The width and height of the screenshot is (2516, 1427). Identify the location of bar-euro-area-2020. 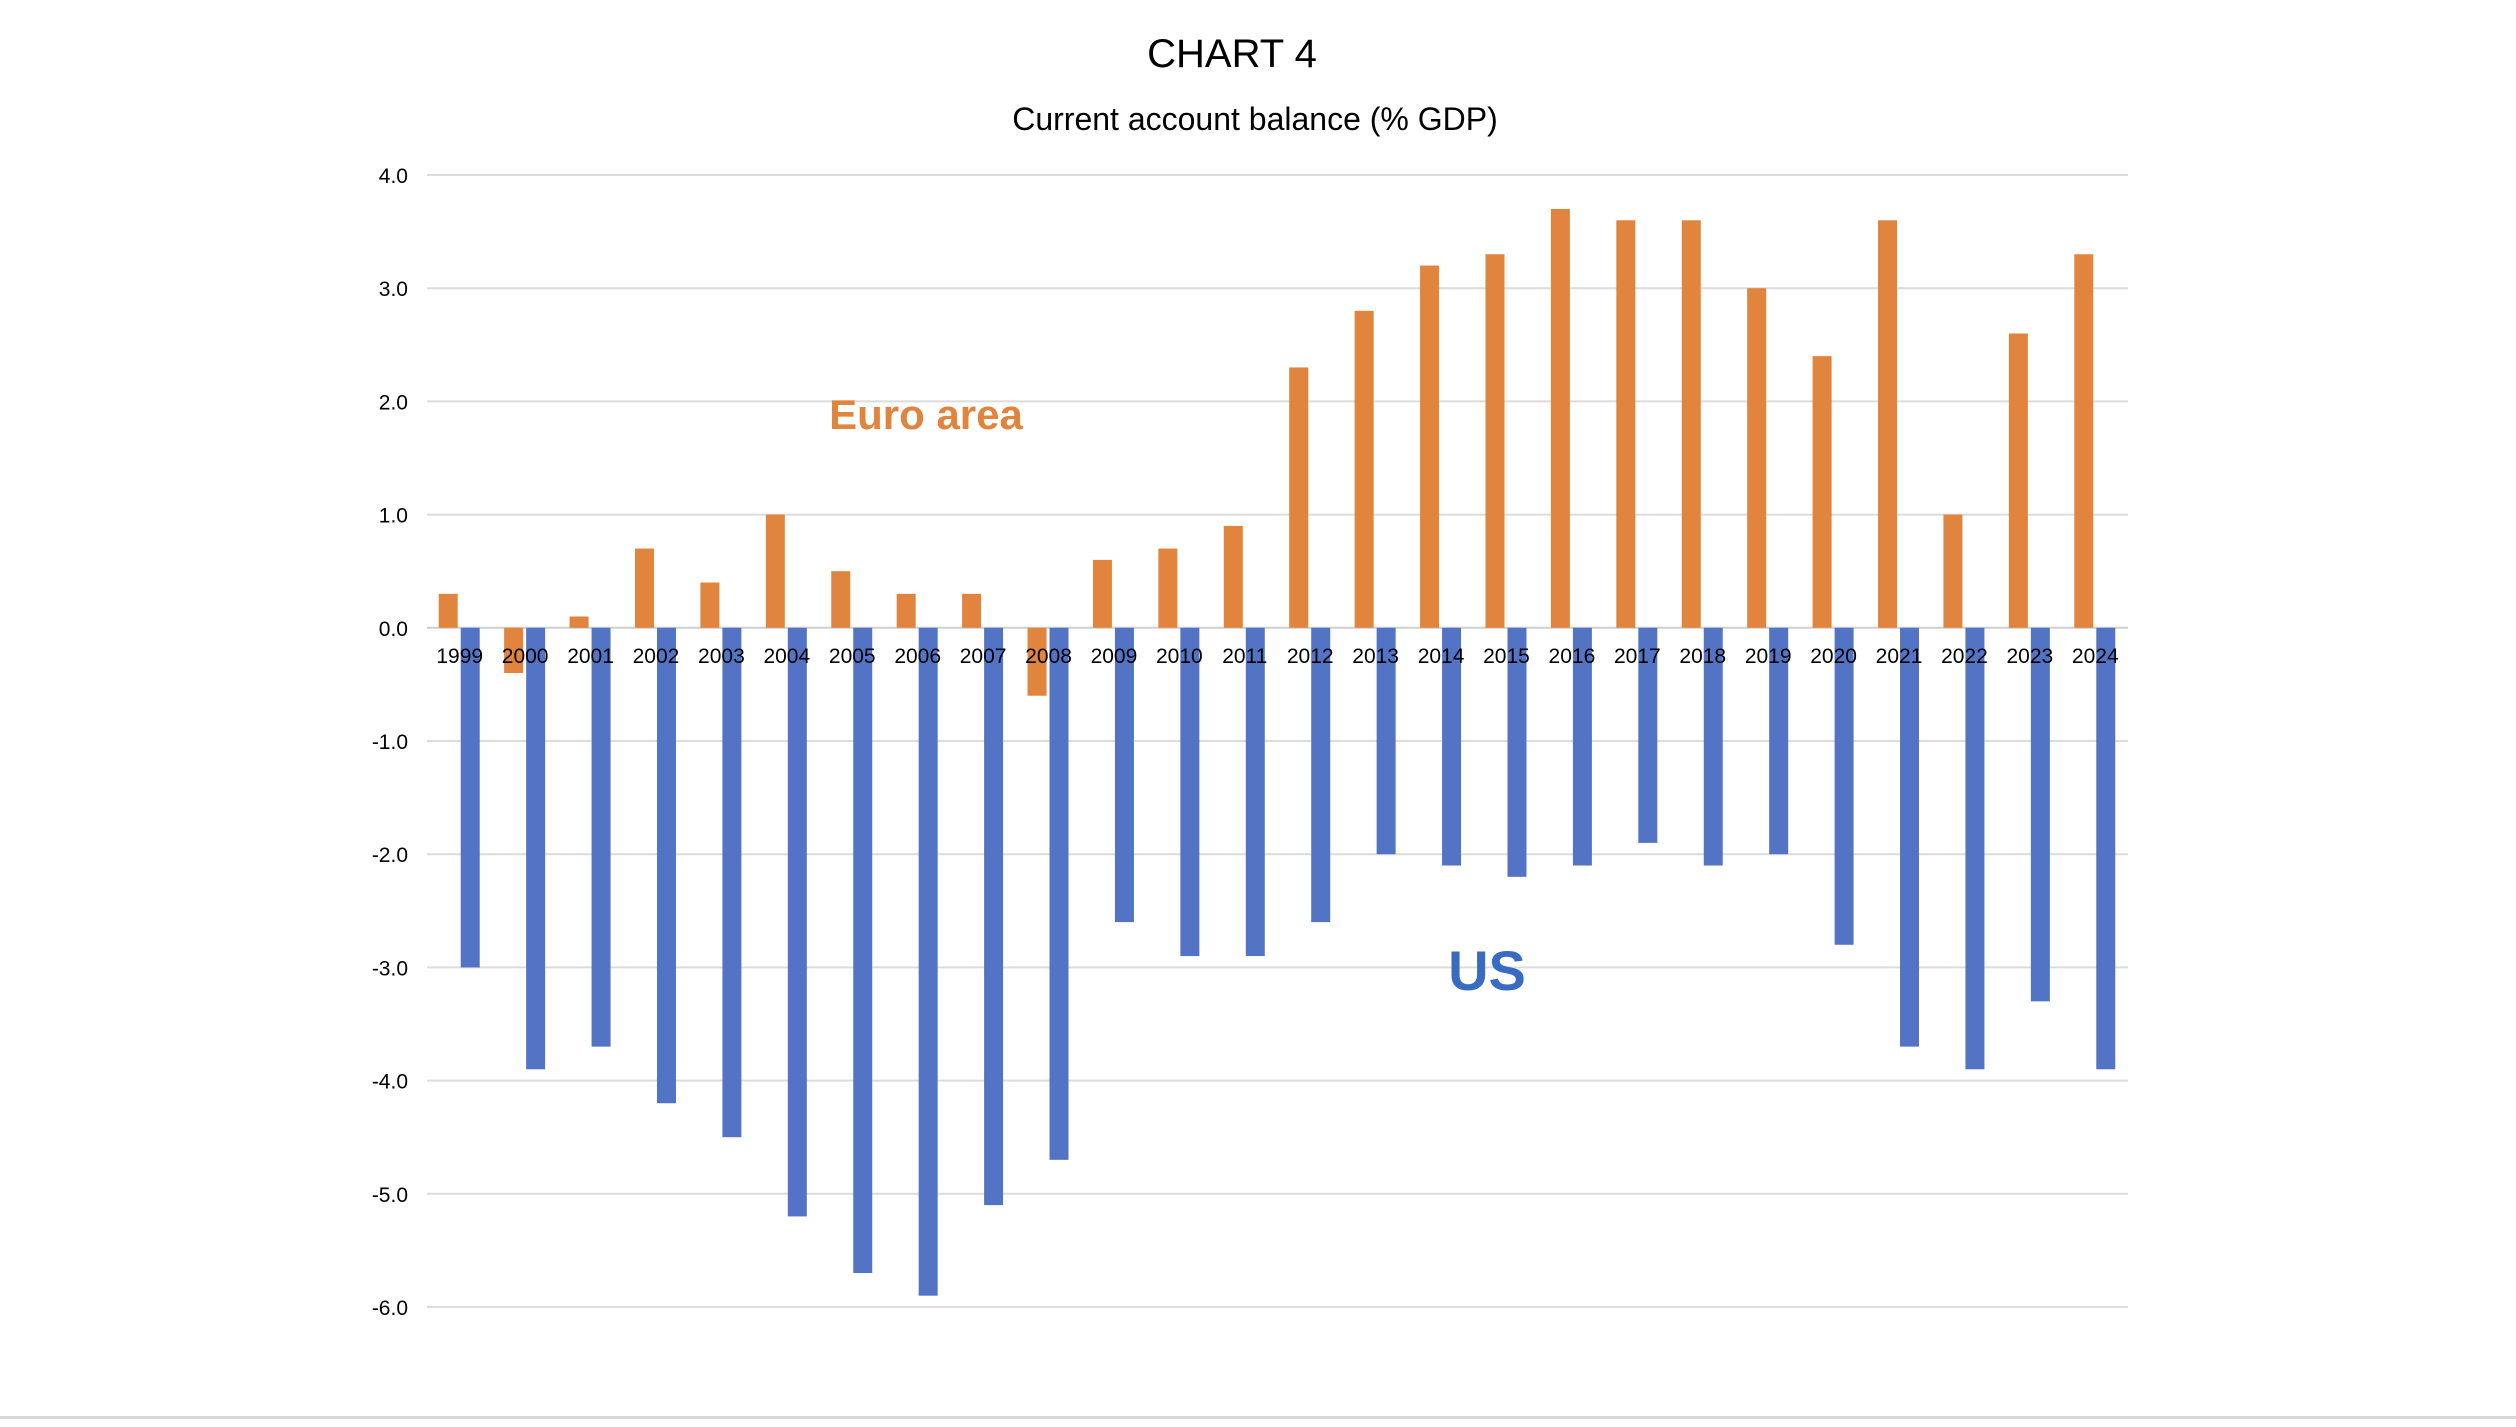
(1822, 492).